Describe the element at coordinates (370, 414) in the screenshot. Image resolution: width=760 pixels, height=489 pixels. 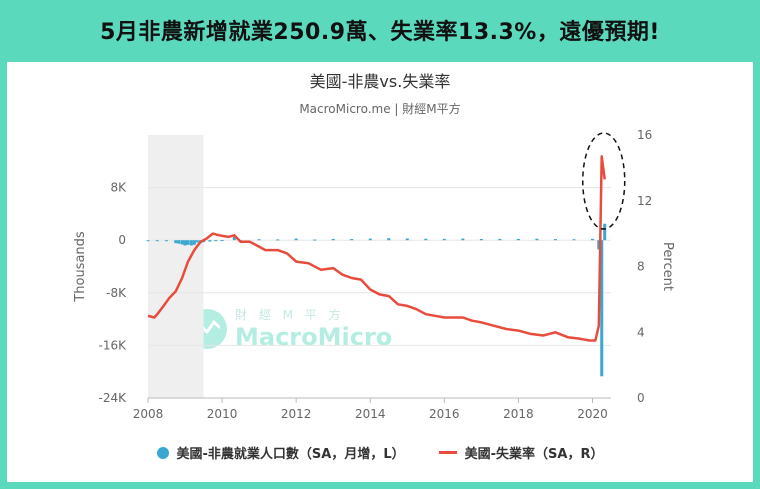
I see `x-axis-tick-label: 2014` at that location.